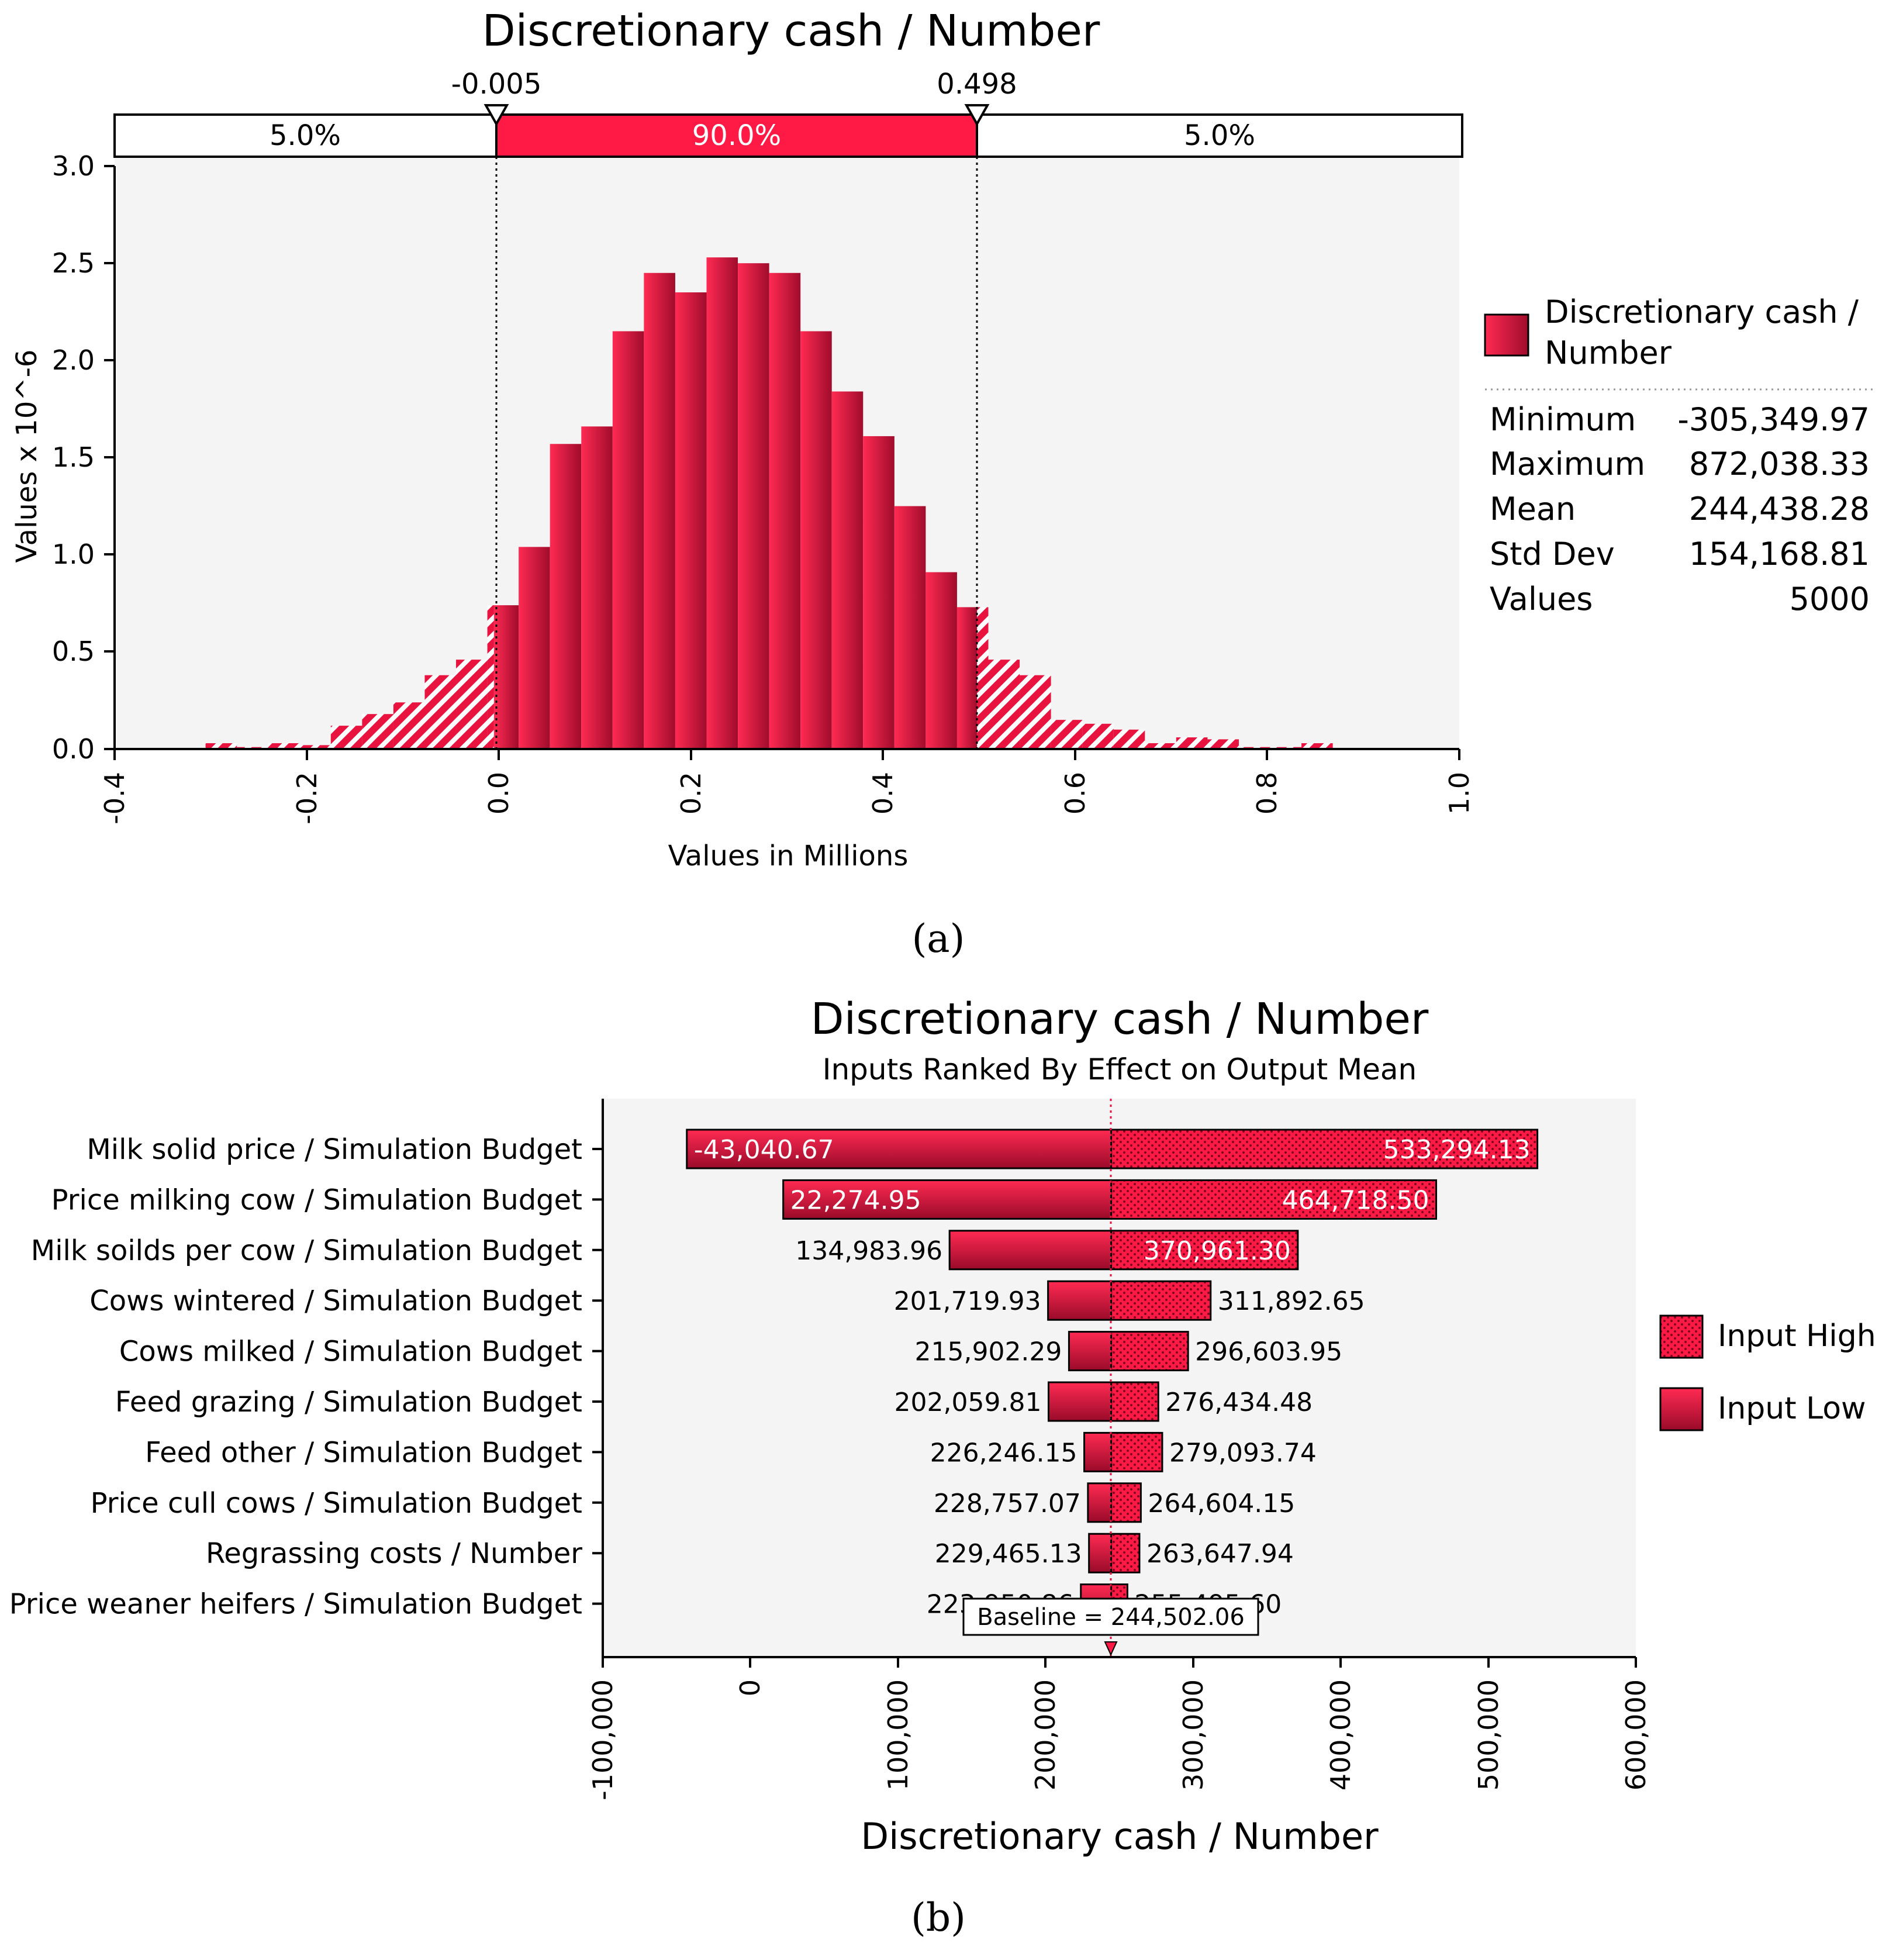  Describe the element at coordinates (1533, 509) in the screenshot. I see `stat-label: Mean` at that location.